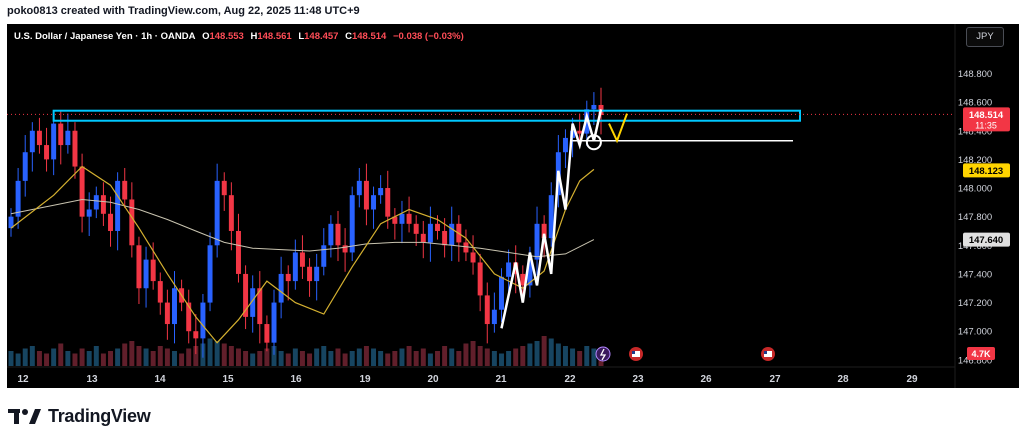 Image resolution: width=1024 pixels, height=441 pixels. I want to click on projection-zigzag-line, so click(551, 219).